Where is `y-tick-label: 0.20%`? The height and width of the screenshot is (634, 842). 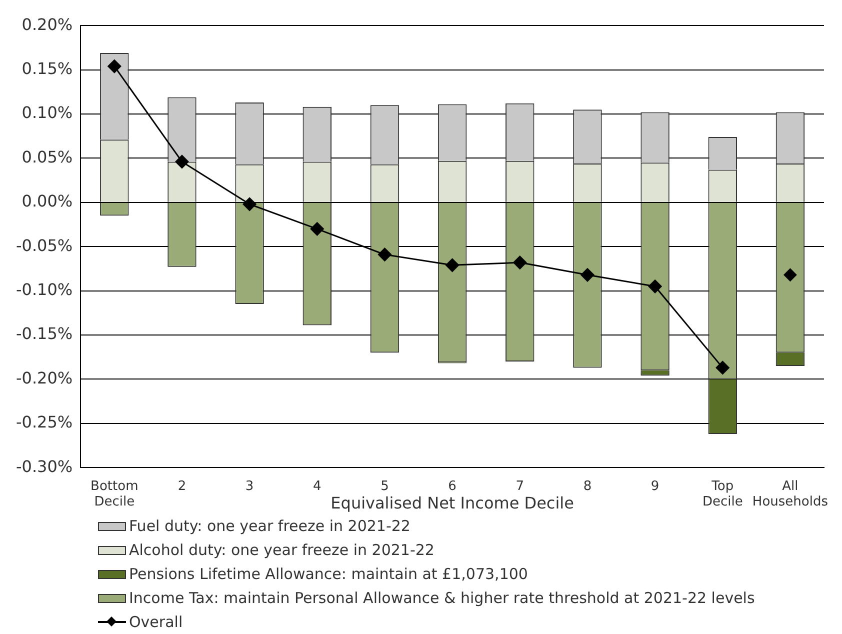 y-tick-label: 0.20% is located at coordinates (47, 24).